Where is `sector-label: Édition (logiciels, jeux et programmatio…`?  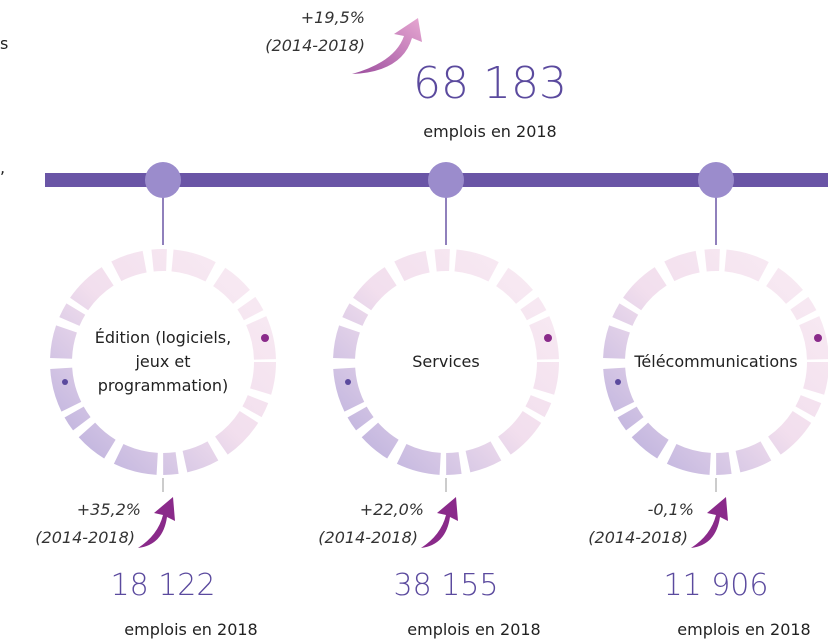 sector-label: Édition (logiciels, jeux et programmatio… is located at coordinates (163, 361).